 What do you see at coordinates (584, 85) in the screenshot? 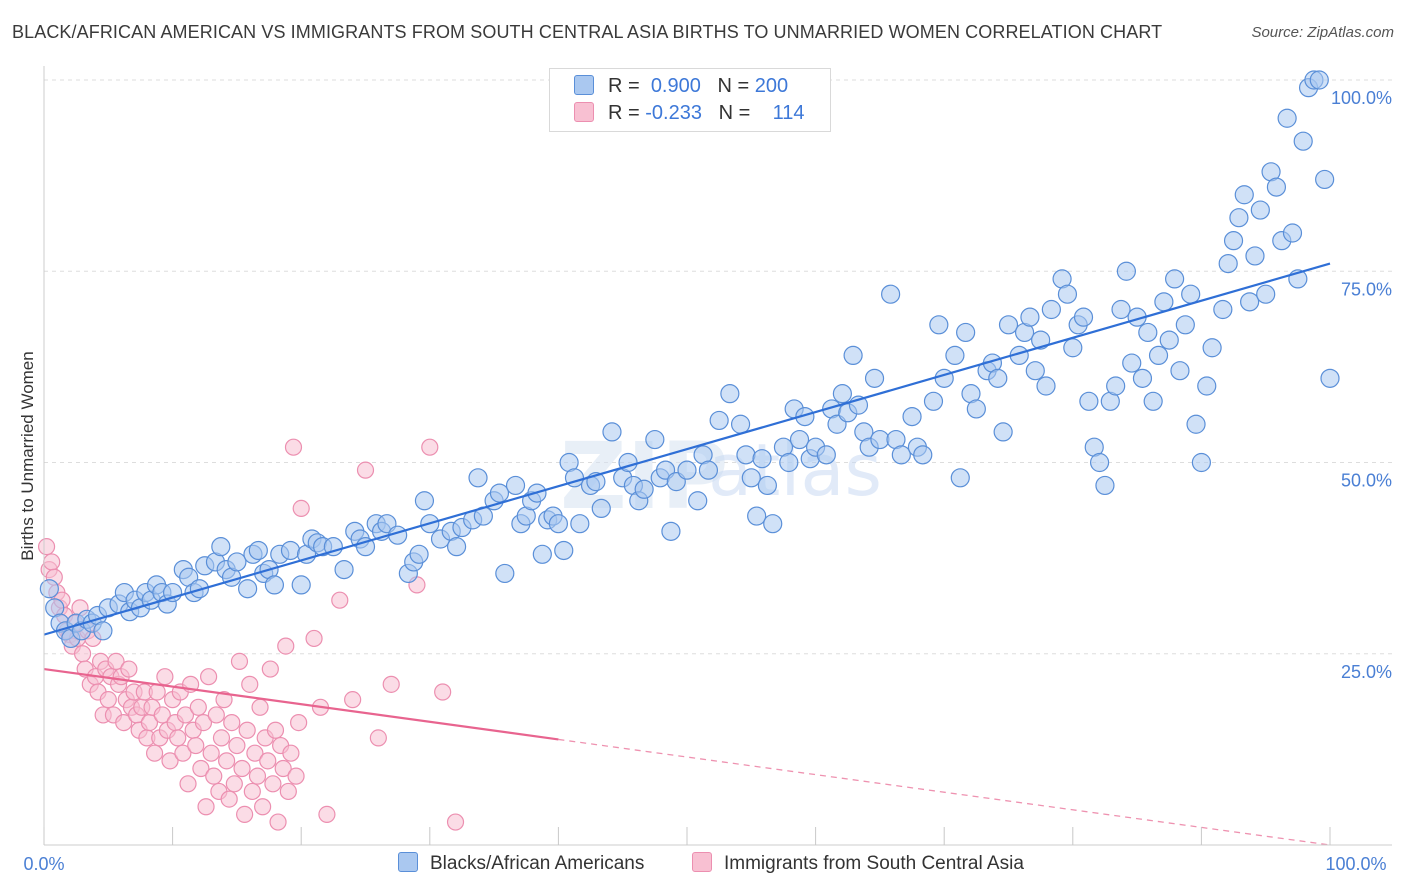
I see `legend-swatch-blue` at bounding box center [584, 85].